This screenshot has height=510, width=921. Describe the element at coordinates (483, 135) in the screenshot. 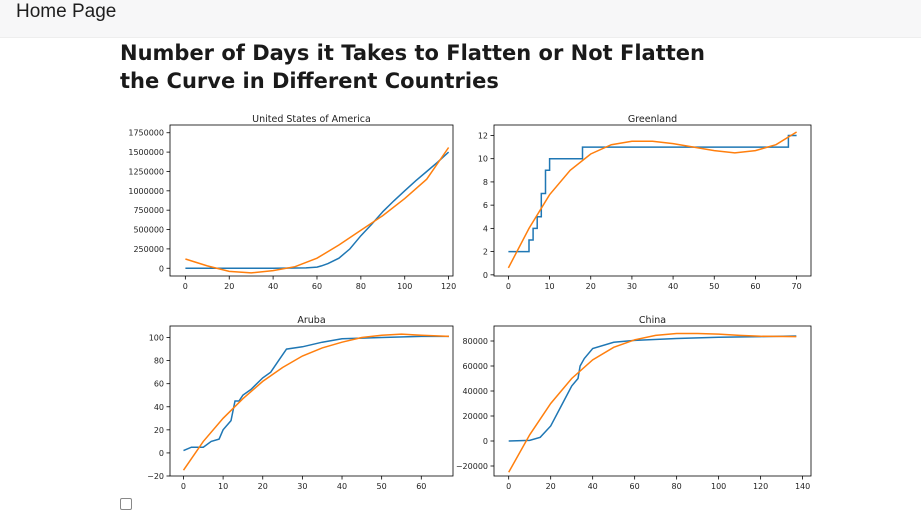

I see `y-tick-label: 12` at that location.